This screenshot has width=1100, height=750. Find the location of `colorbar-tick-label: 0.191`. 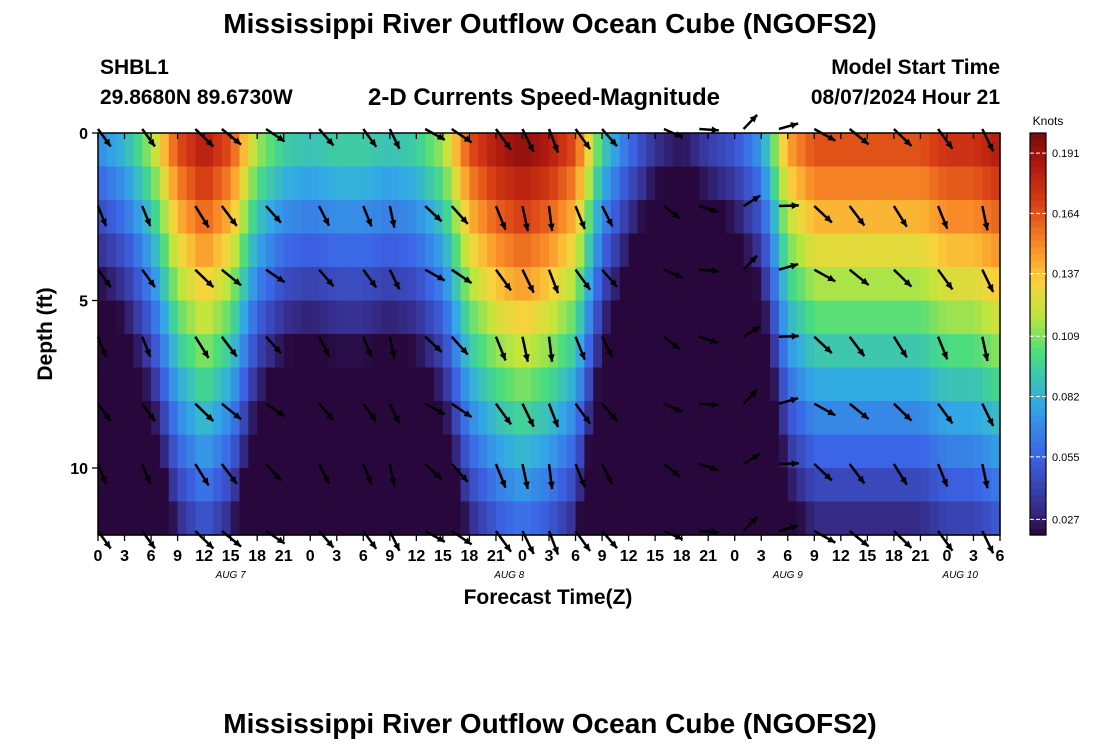

colorbar-tick-label: 0.191 is located at coordinates (1066, 154).